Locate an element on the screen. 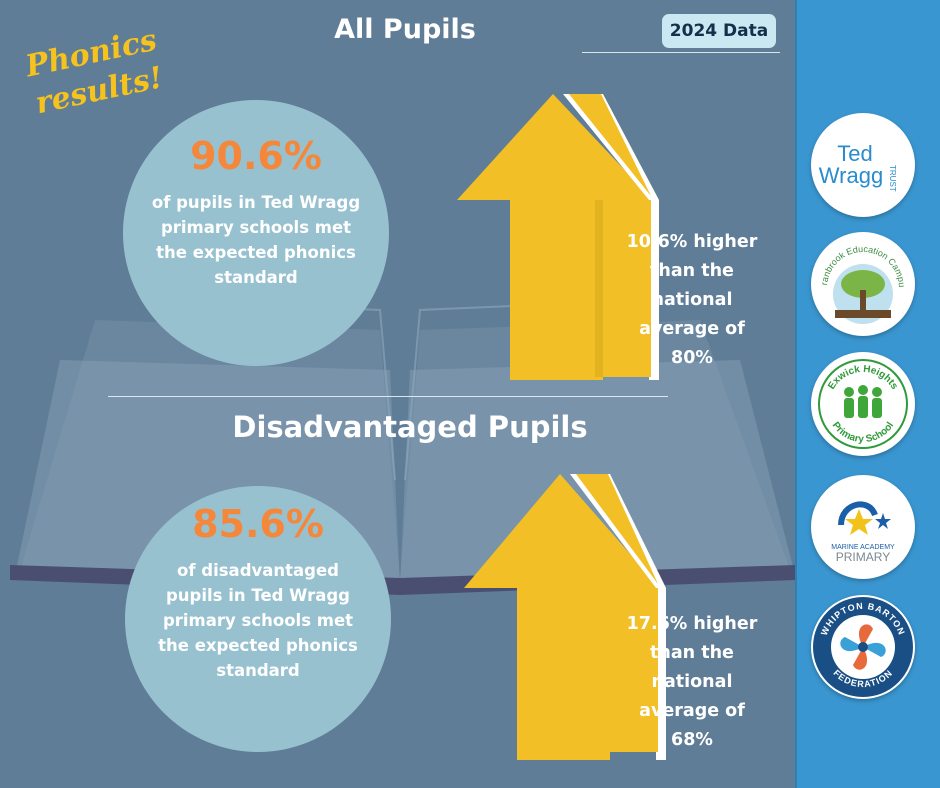  svg-text: TRUST is located at coordinates (892, 178).